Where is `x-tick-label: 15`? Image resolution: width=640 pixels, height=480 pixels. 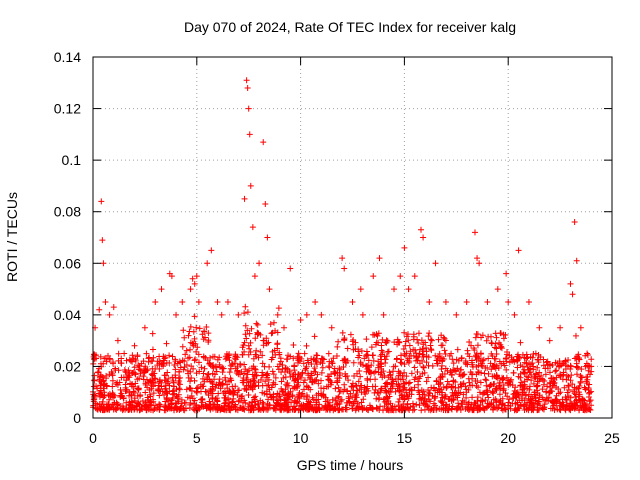
x-tick-label: 15 is located at coordinates (405, 438).